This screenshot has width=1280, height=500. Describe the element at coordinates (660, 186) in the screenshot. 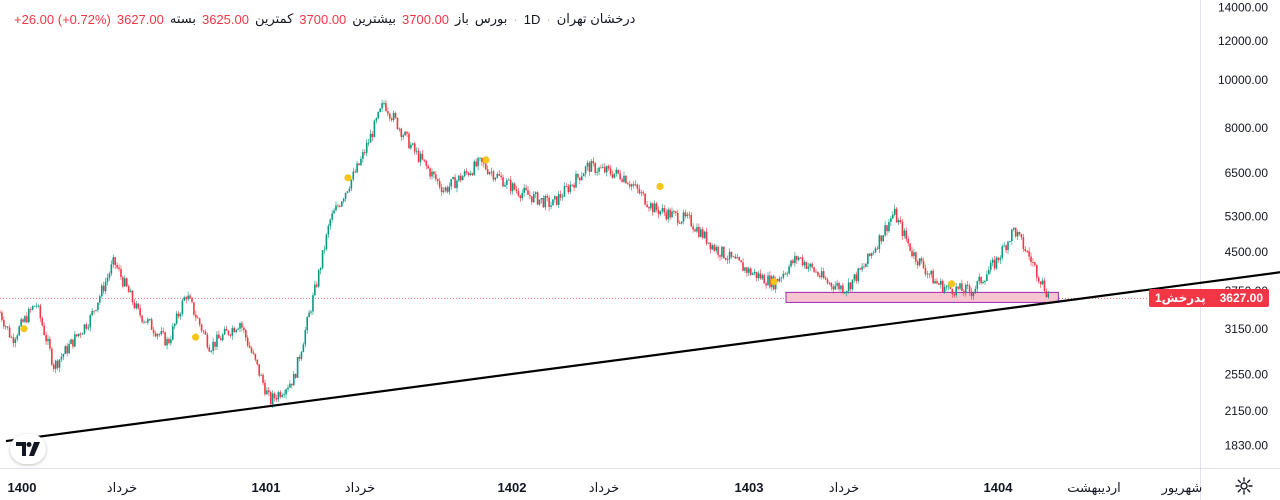

I see `event-marker` at that location.